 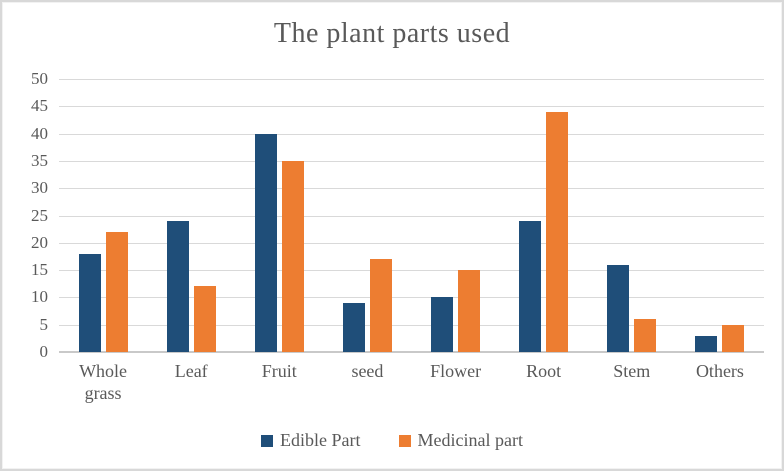 What do you see at coordinates (320, 440) in the screenshot?
I see `legend-label: Edible Part` at bounding box center [320, 440].